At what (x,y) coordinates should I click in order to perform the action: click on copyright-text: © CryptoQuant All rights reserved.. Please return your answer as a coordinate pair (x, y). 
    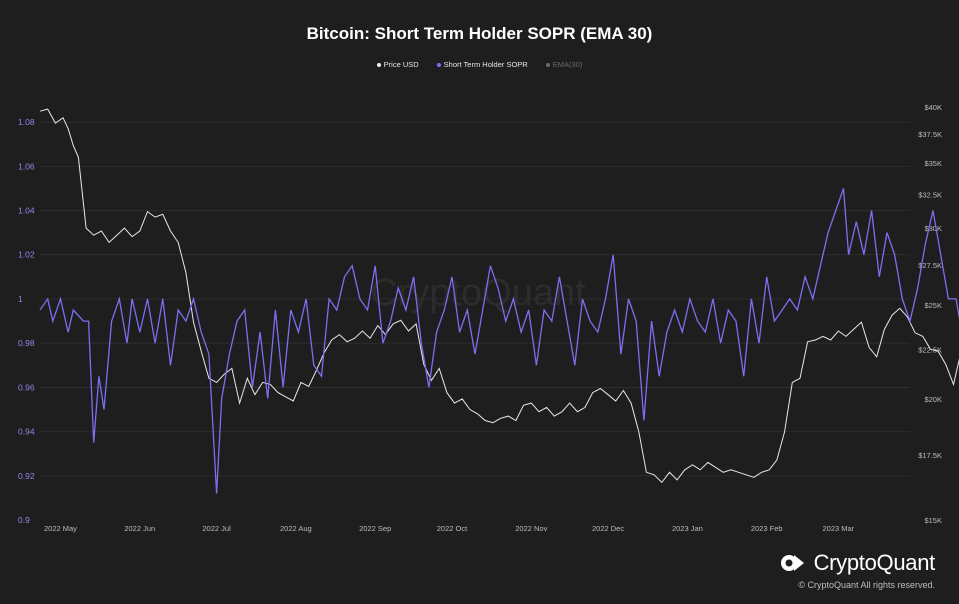
    Looking at the image, I should click on (866, 585).